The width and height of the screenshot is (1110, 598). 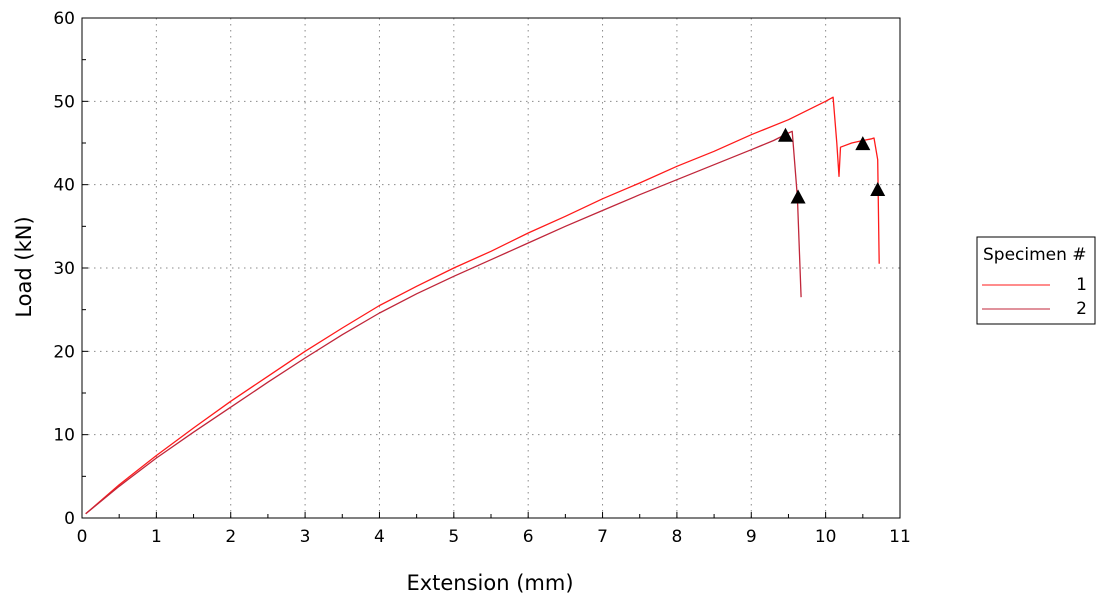 I want to click on y-tick-label: 30, so click(x=64, y=269).